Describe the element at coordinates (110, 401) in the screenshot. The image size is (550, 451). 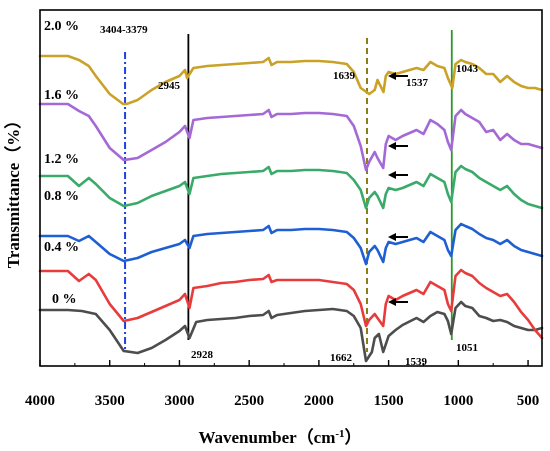
I see `x-tick-label: 3500` at that location.